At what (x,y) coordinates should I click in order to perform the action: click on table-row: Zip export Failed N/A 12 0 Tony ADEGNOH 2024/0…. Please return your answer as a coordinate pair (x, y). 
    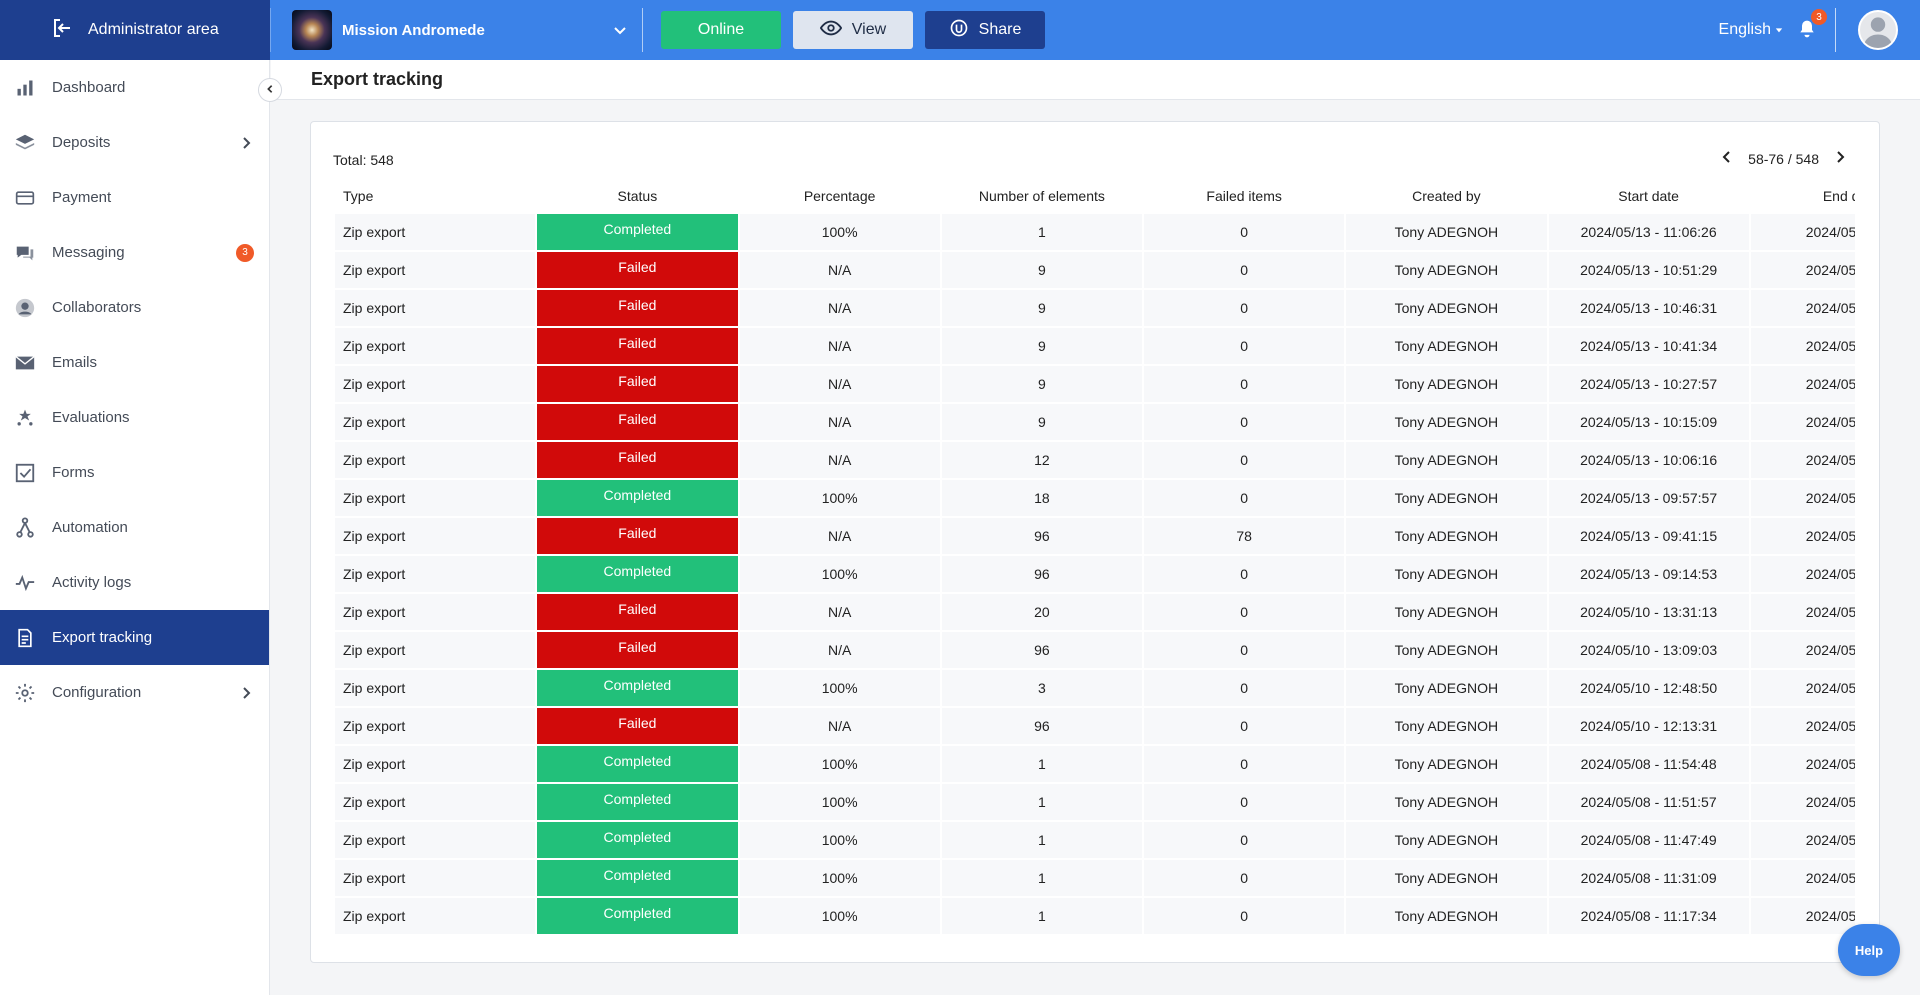
    Looking at the image, I should click on (1095, 460).